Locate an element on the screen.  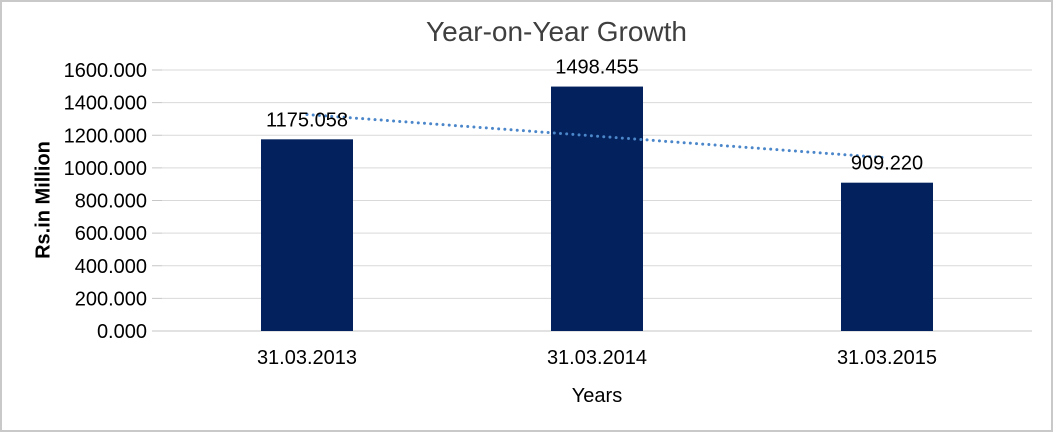
y-tick-label: 1200.000 is located at coordinates (105, 136).